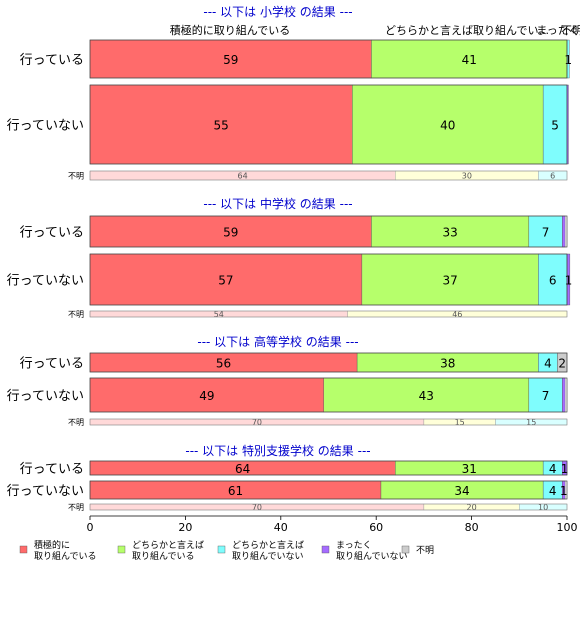 This screenshot has width=580, height=640. What do you see at coordinates (558, 30) in the screenshot?
I see `header-label-3: まったく` at bounding box center [558, 30].